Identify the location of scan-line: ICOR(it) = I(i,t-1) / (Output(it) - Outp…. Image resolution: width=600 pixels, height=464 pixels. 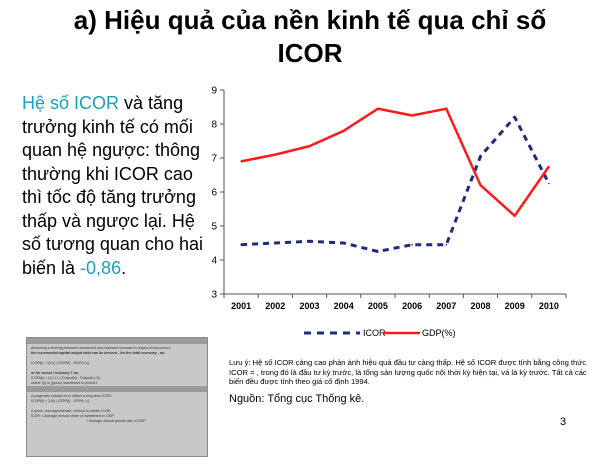
(66, 378).